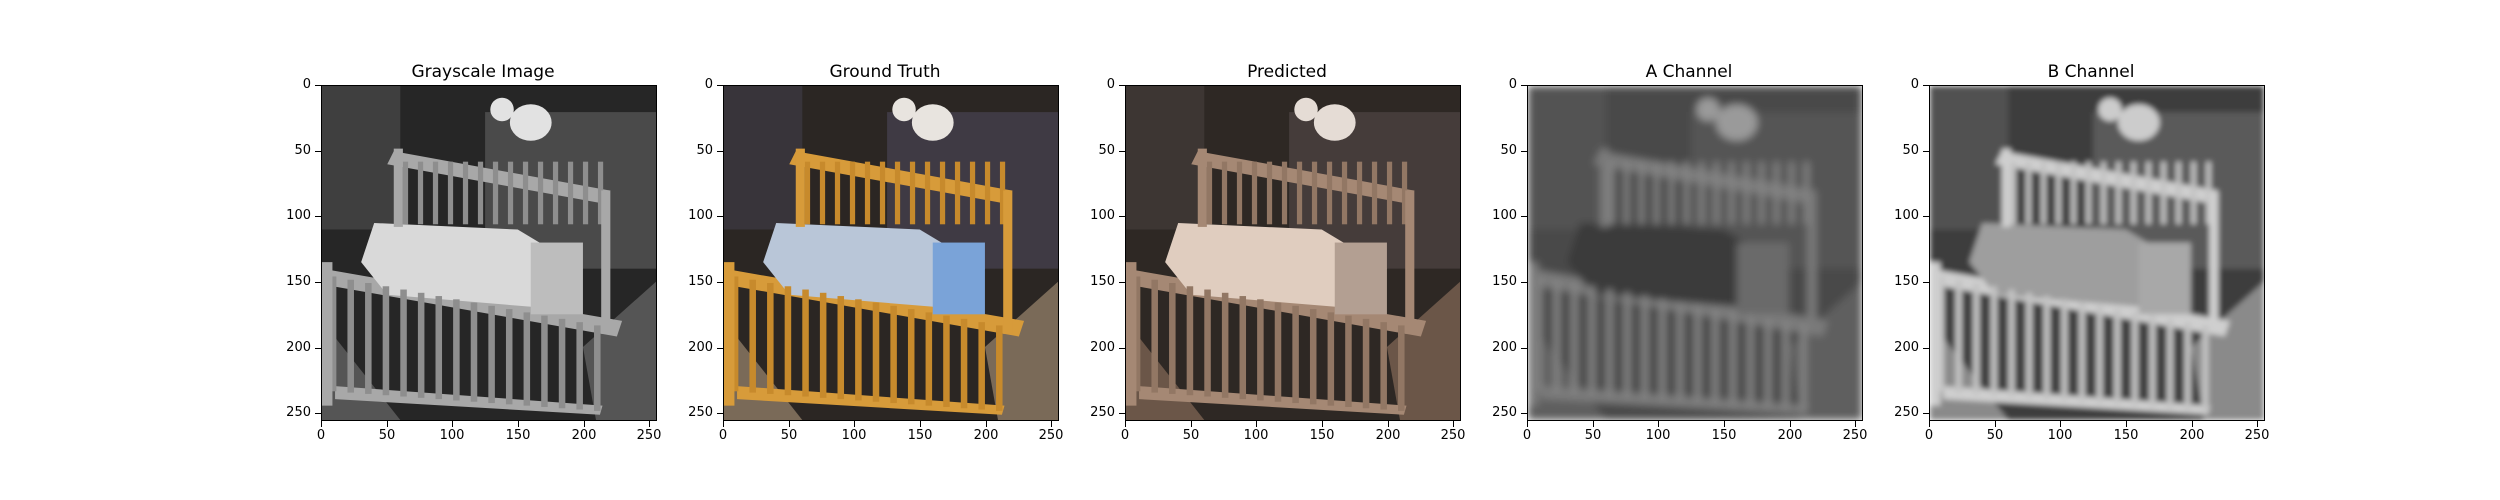 The width and height of the screenshot is (2500, 500). I want to click on subplot-title: Predicted, so click(1287, 72).